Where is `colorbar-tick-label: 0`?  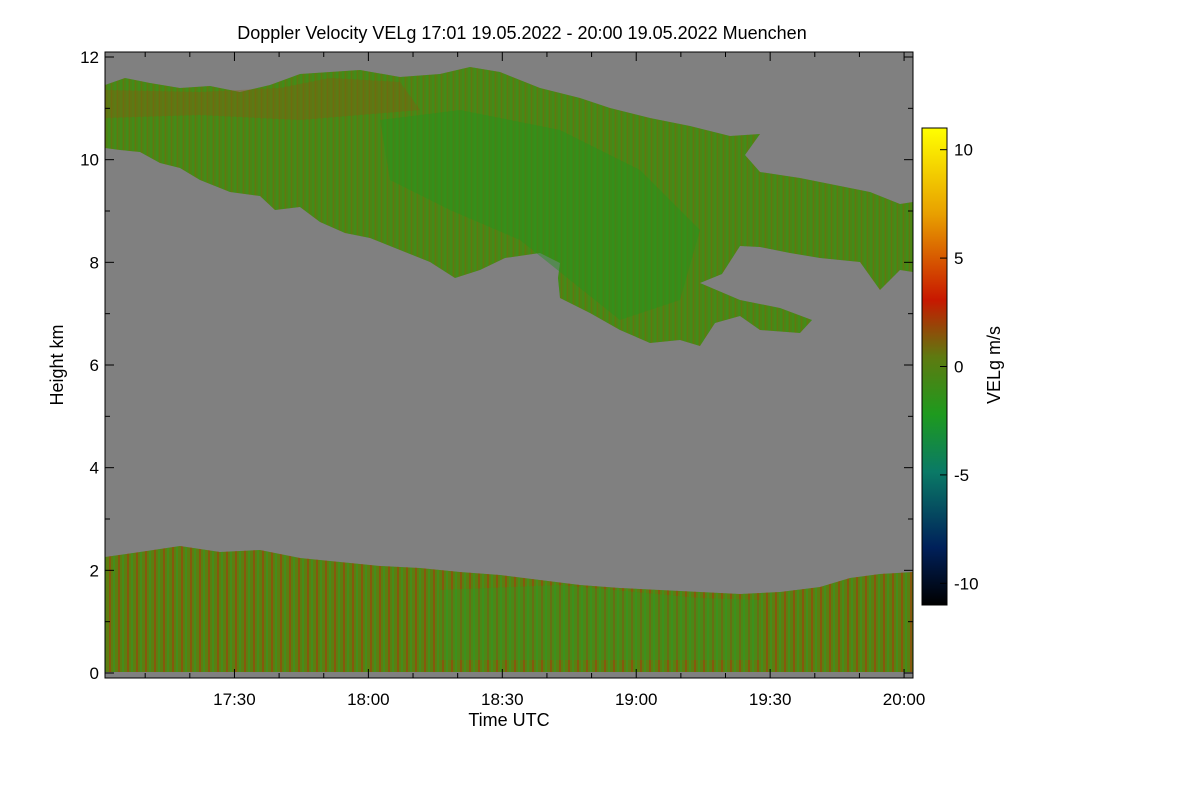
colorbar-tick-label: 0 is located at coordinates (958, 367).